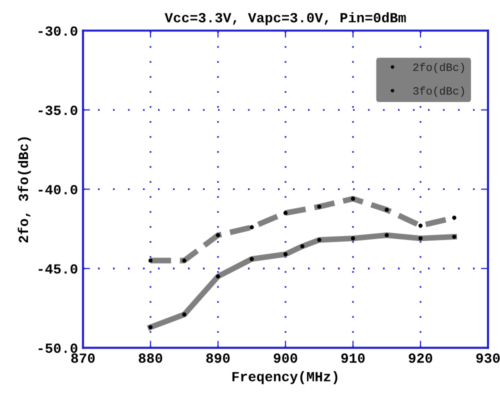  What do you see at coordinates (438, 68) in the screenshot?
I see `legend-label: 2fo(dBc)` at bounding box center [438, 68].